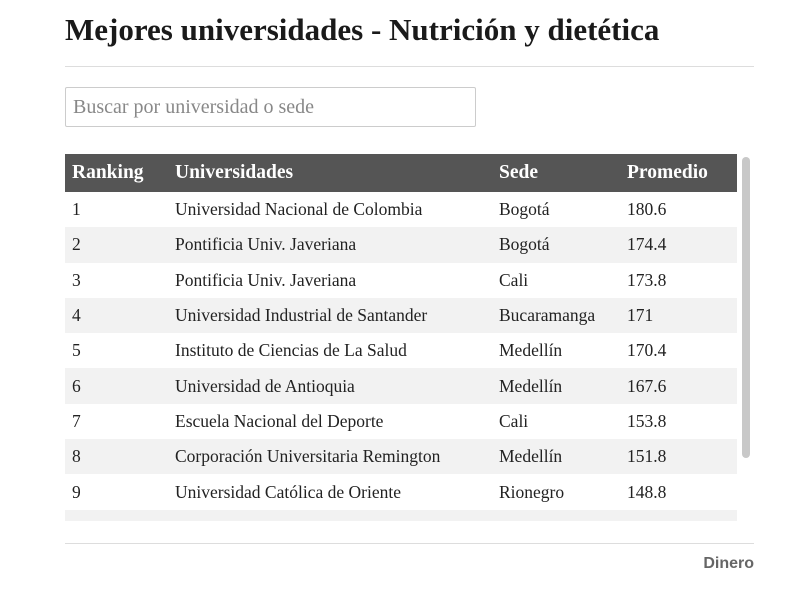  What do you see at coordinates (116, 386) in the screenshot?
I see `table-cell: 6` at bounding box center [116, 386].